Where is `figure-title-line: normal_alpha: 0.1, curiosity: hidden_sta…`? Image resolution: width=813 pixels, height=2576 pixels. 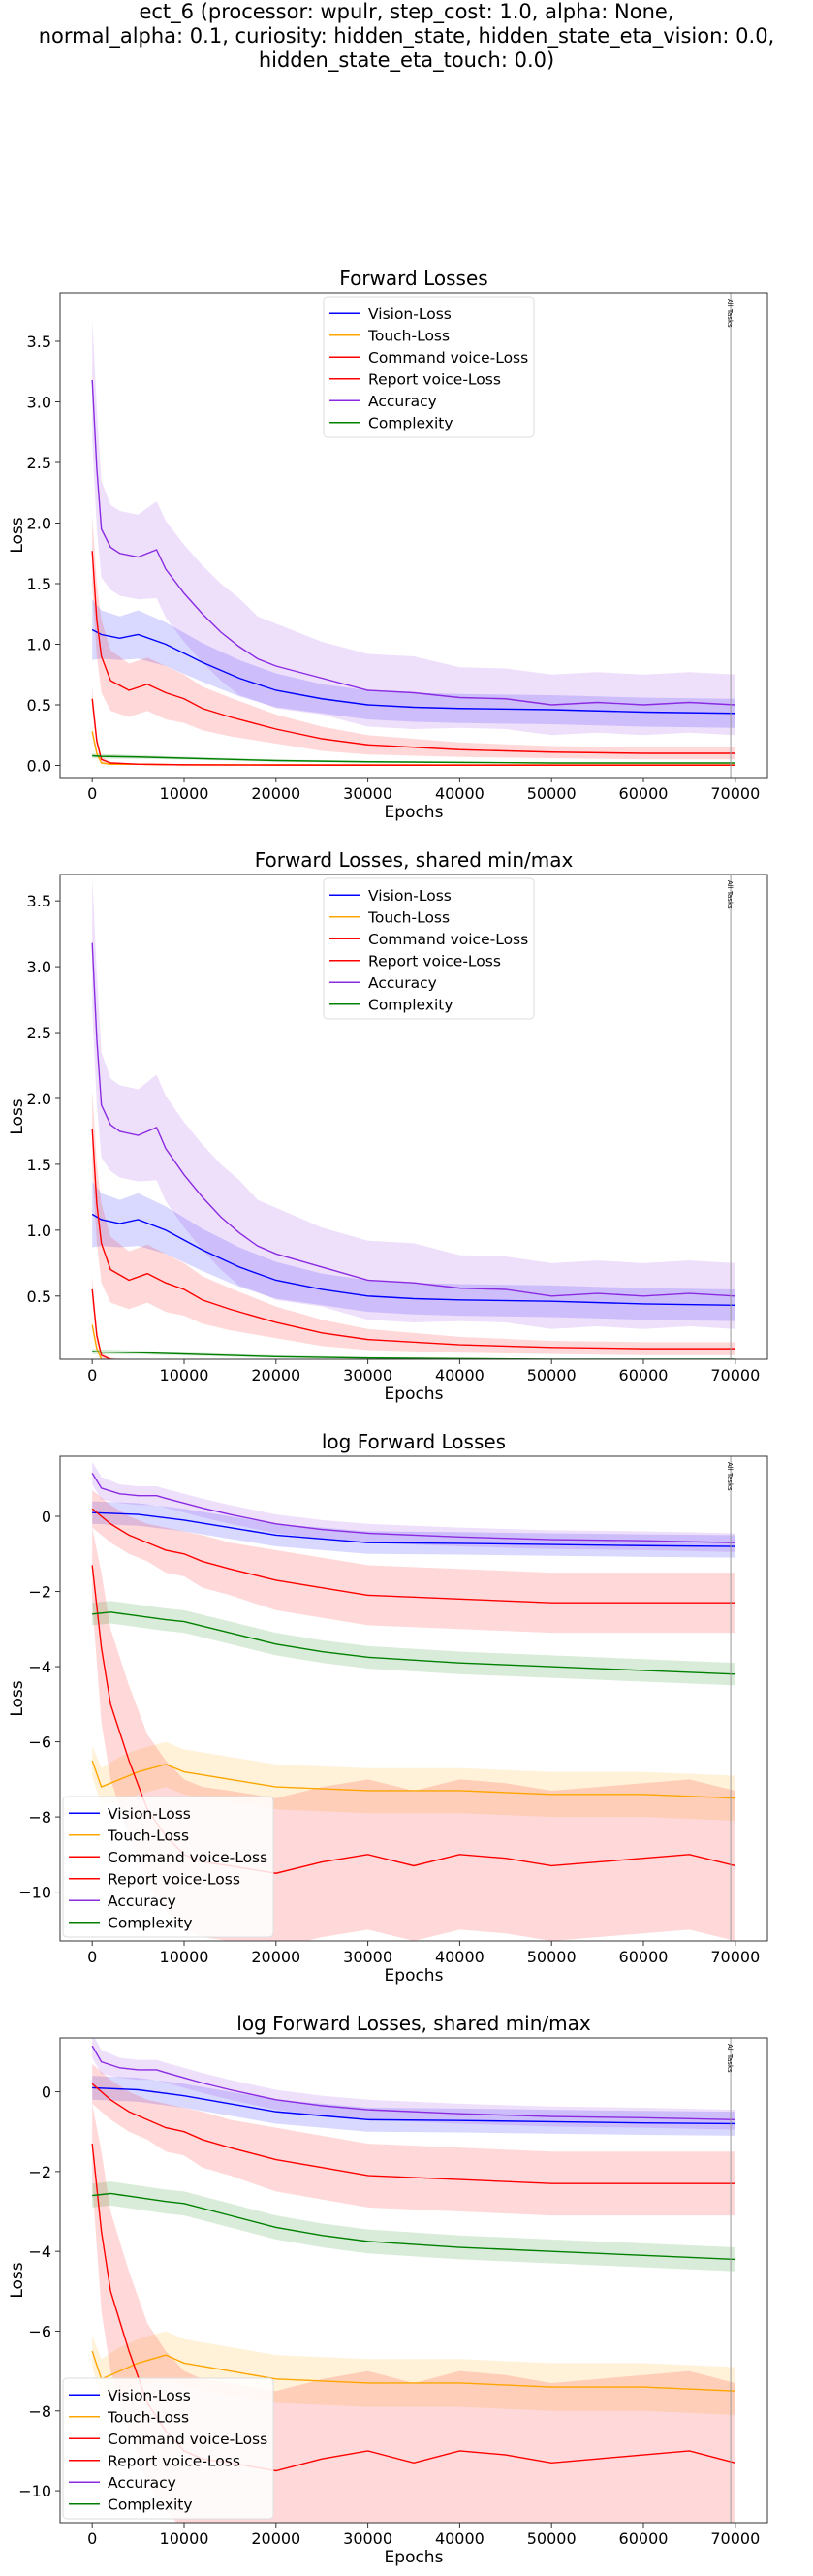
figure-title-line: normal_alpha: 0.1, curiosity: hidden_sta… is located at coordinates (406, 36).